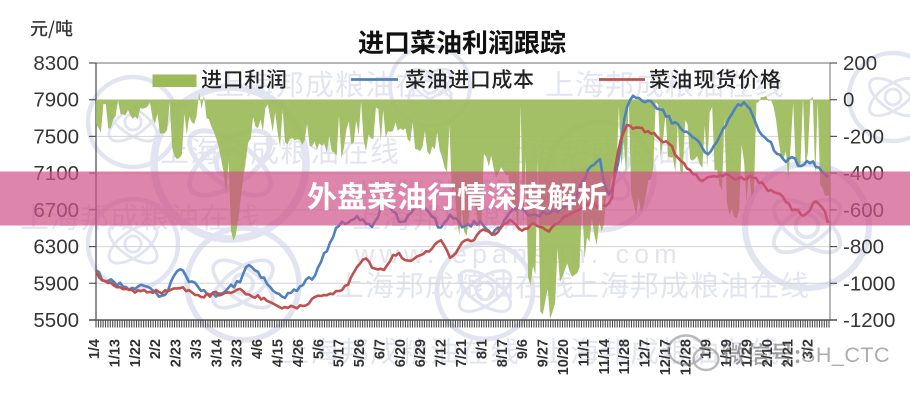 The width and height of the screenshot is (910, 405). What do you see at coordinates (401, 353) in the screenshot?
I see `svg-text: 6/20` at bounding box center [401, 353].